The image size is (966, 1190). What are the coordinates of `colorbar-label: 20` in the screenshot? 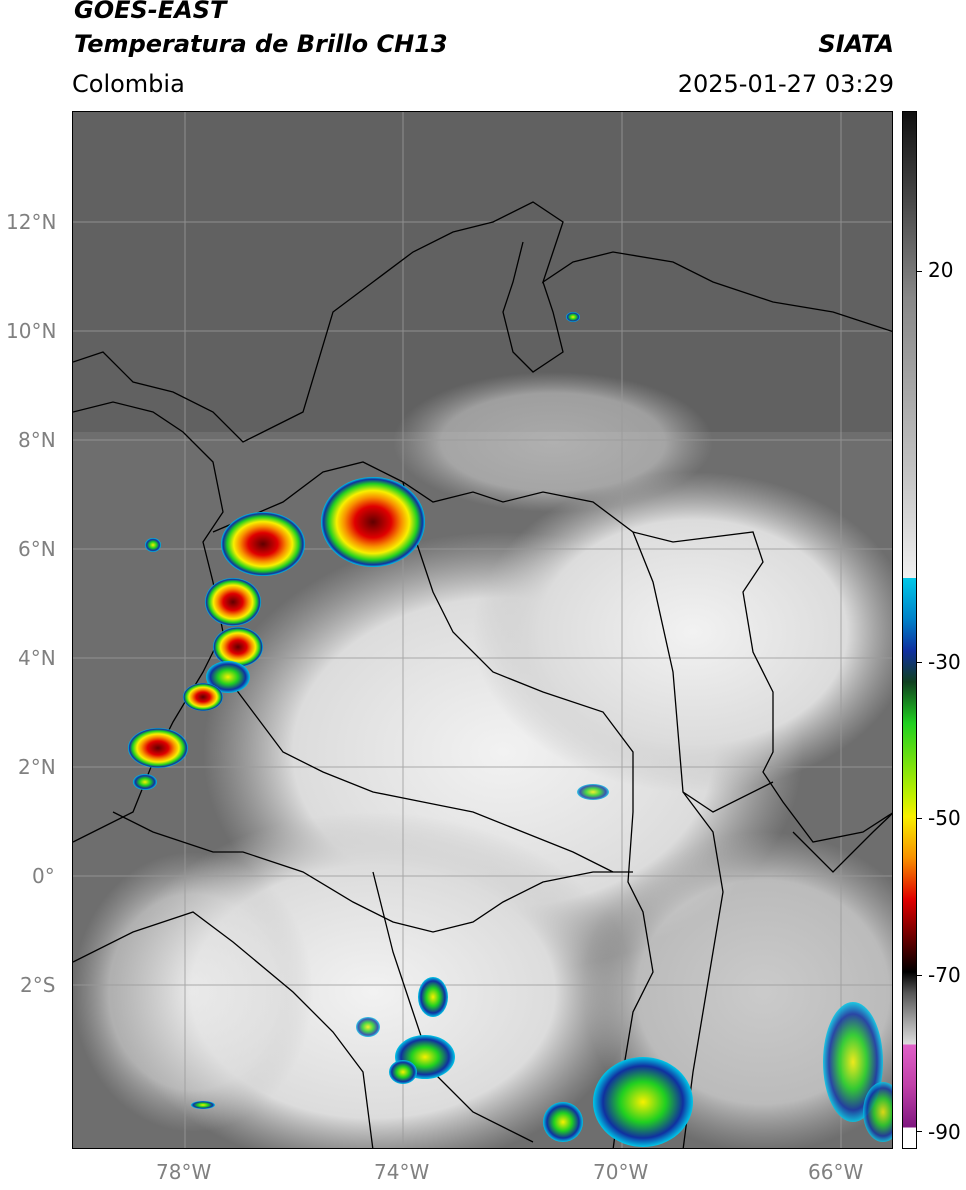 It's located at (941, 270).